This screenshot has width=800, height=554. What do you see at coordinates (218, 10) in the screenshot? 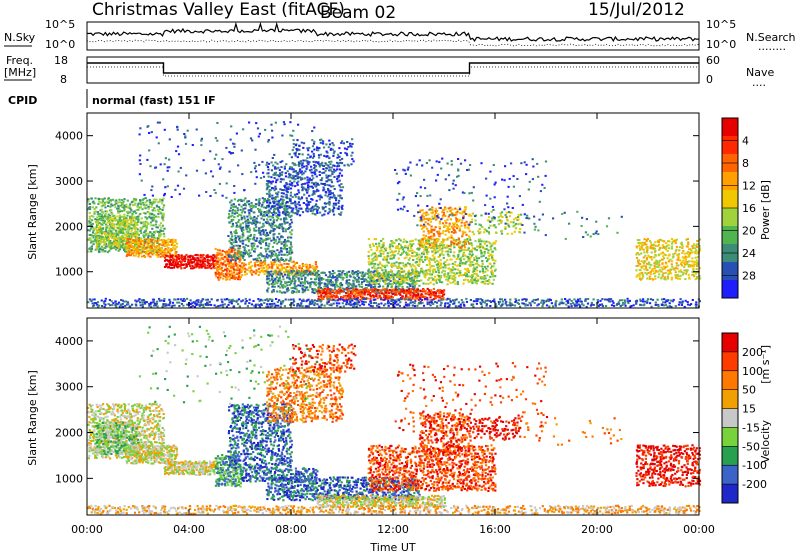
I see `station-title: Christmas Valley East (fitACF)` at bounding box center [218, 10].